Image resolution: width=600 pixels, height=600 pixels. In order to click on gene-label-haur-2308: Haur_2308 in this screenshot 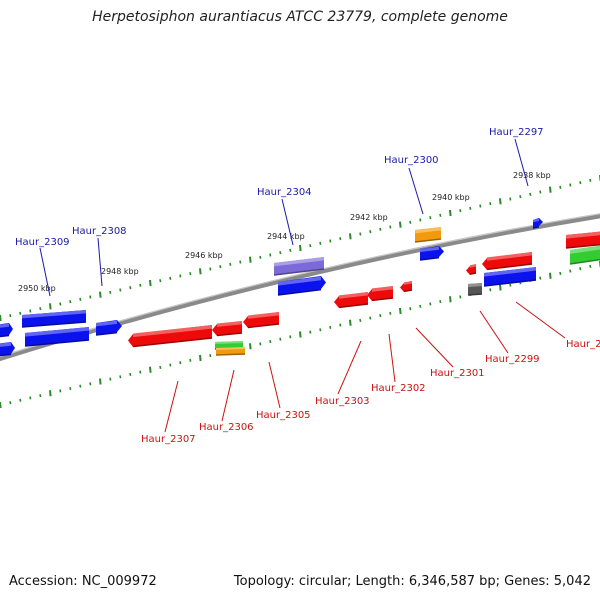, I will do `click(99, 231)`.